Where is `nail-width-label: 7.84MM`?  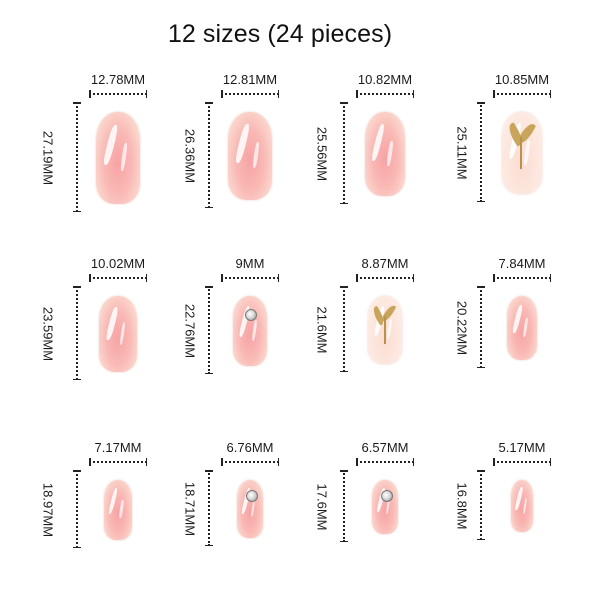
nail-width-label: 7.84MM is located at coordinates (522, 263).